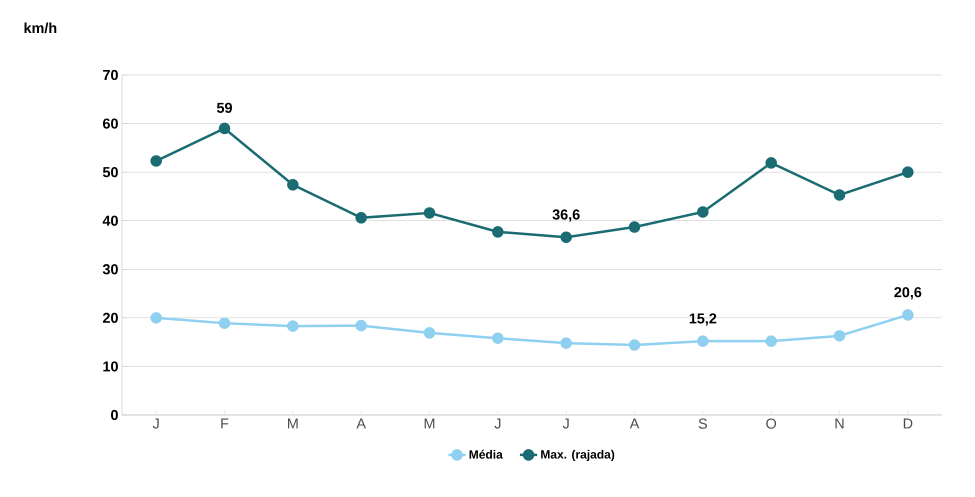  Describe the element at coordinates (703, 319) in the screenshot. I see `data-label: 15,2` at that location.